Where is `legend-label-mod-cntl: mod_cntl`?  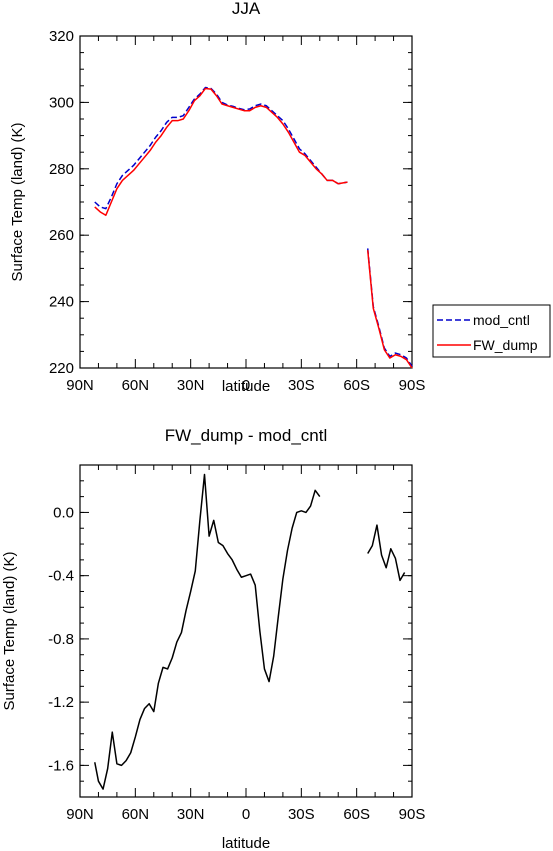 legend-label-mod-cntl: mod_cntl is located at coordinates (501, 320).